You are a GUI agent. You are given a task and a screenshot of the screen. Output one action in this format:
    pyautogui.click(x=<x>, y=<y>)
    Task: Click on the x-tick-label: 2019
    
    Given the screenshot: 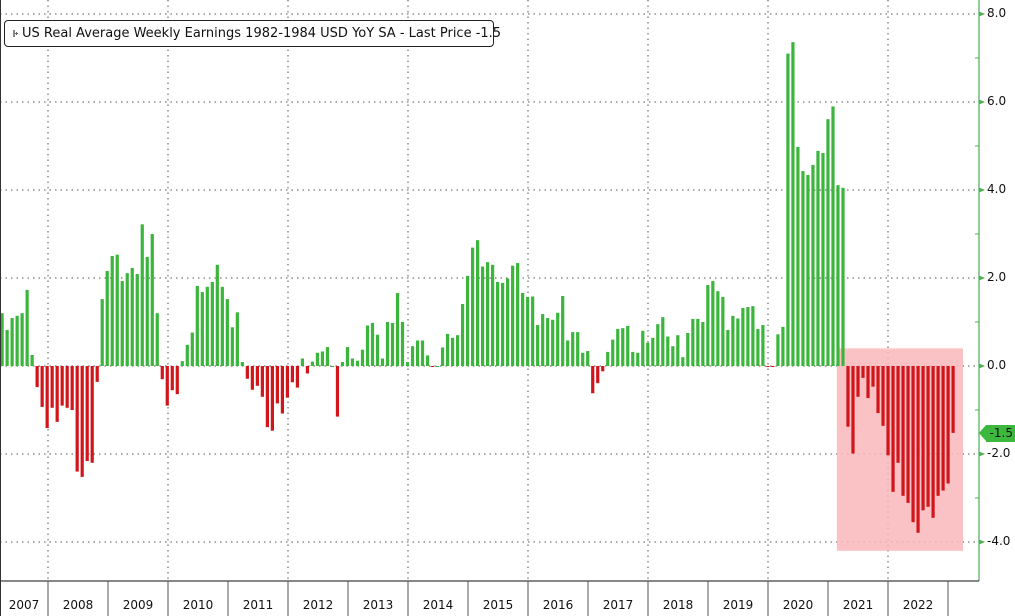 What is the action you would take?
    pyautogui.click(x=738, y=605)
    